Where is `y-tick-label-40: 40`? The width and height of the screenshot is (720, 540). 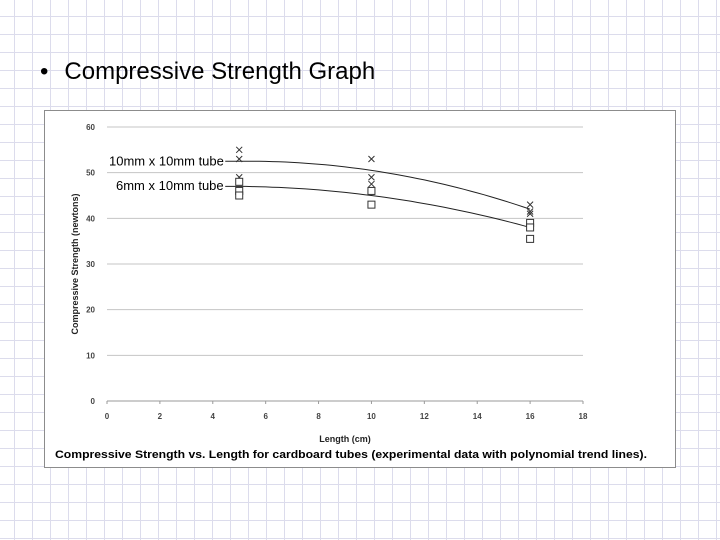
y-tick-label-40: 40 is located at coordinates (90, 218).